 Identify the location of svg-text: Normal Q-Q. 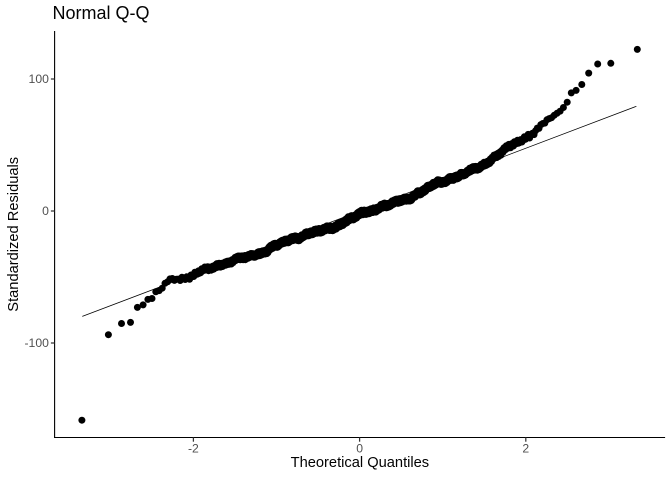
(101, 13).